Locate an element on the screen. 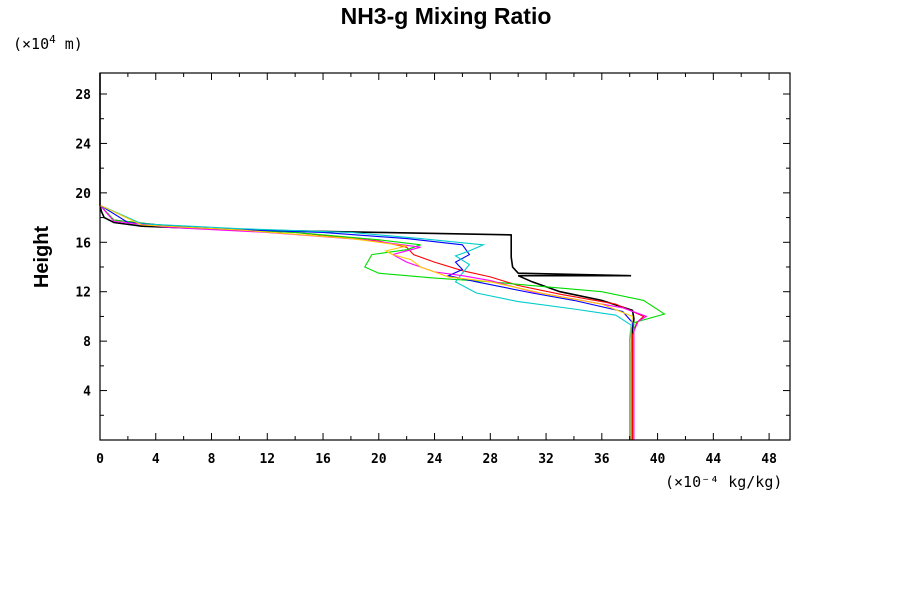  x-tick-label: 32 is located at coordinates (546, 459).